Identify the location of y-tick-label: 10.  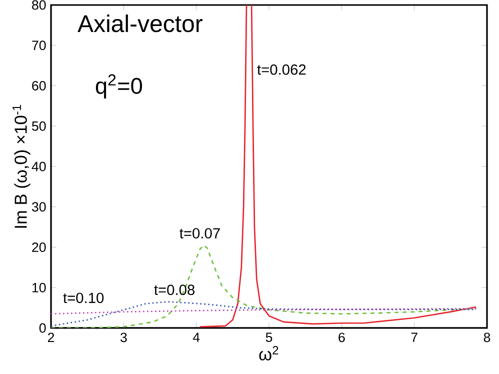
(39, 287).